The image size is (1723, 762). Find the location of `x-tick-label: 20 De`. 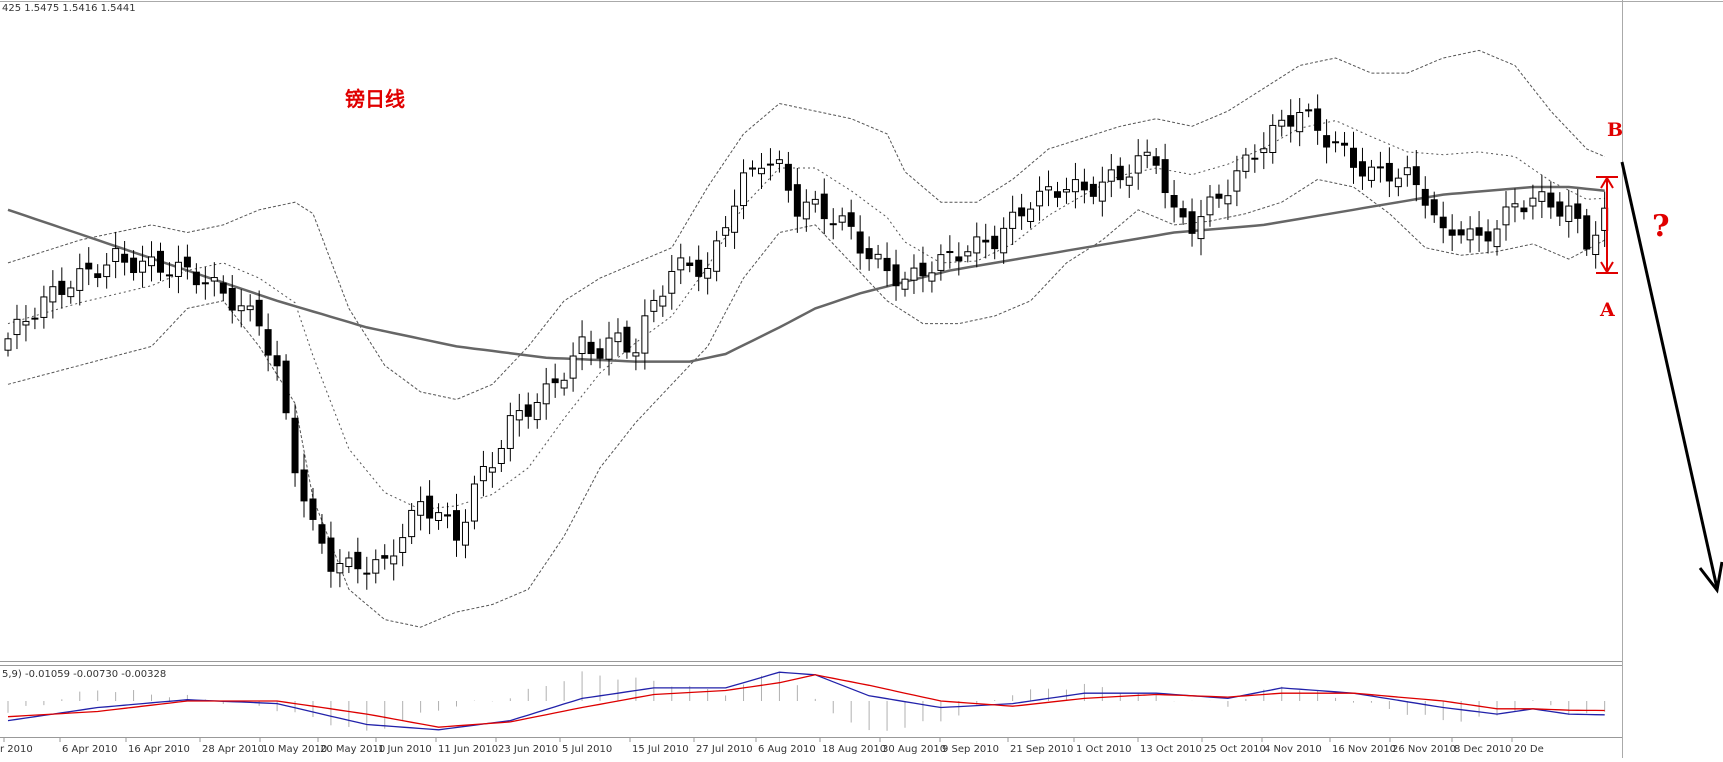

x-tick-label: 20 De is located at coordinates (1529, 749).